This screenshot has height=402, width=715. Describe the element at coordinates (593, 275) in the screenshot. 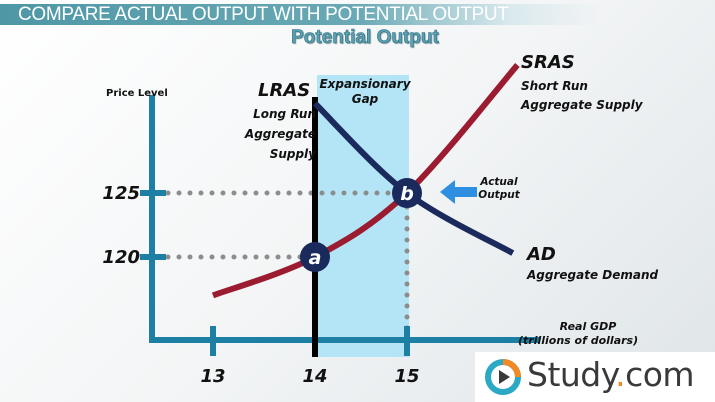

I see `ad-description: Aggregate Demand` at that location.